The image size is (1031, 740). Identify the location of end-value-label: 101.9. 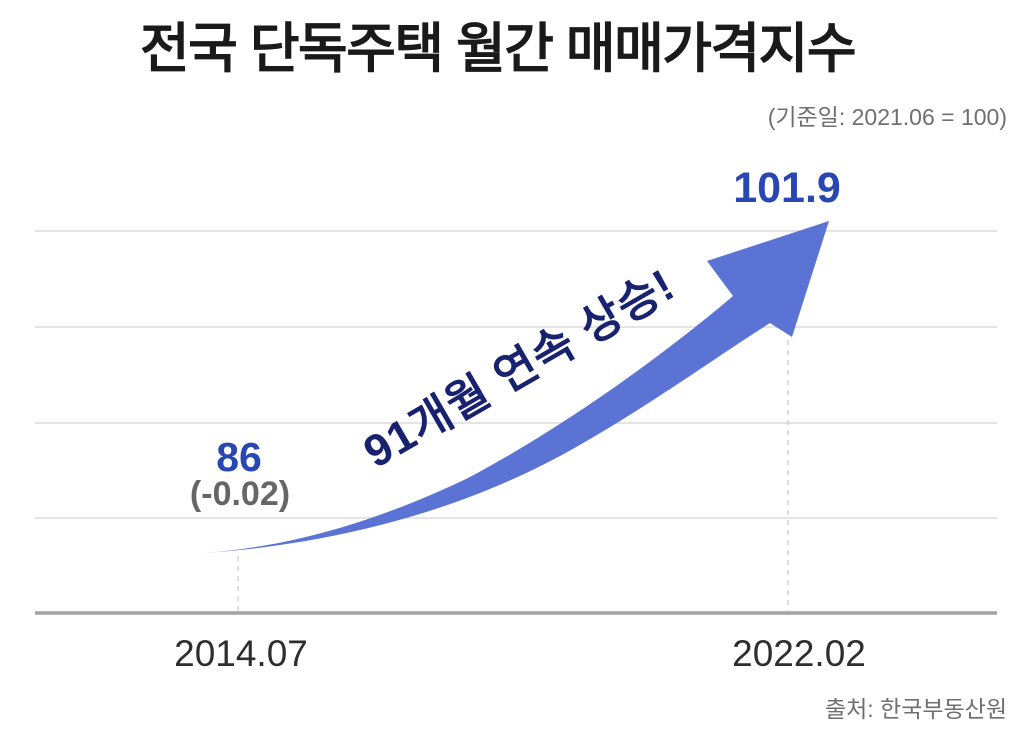
(787, 188).